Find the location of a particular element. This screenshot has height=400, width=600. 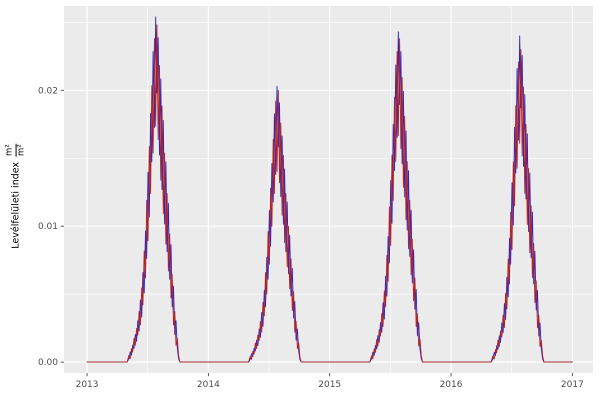

y-tick-label: 0.02 is located at coordinates (48, 91).